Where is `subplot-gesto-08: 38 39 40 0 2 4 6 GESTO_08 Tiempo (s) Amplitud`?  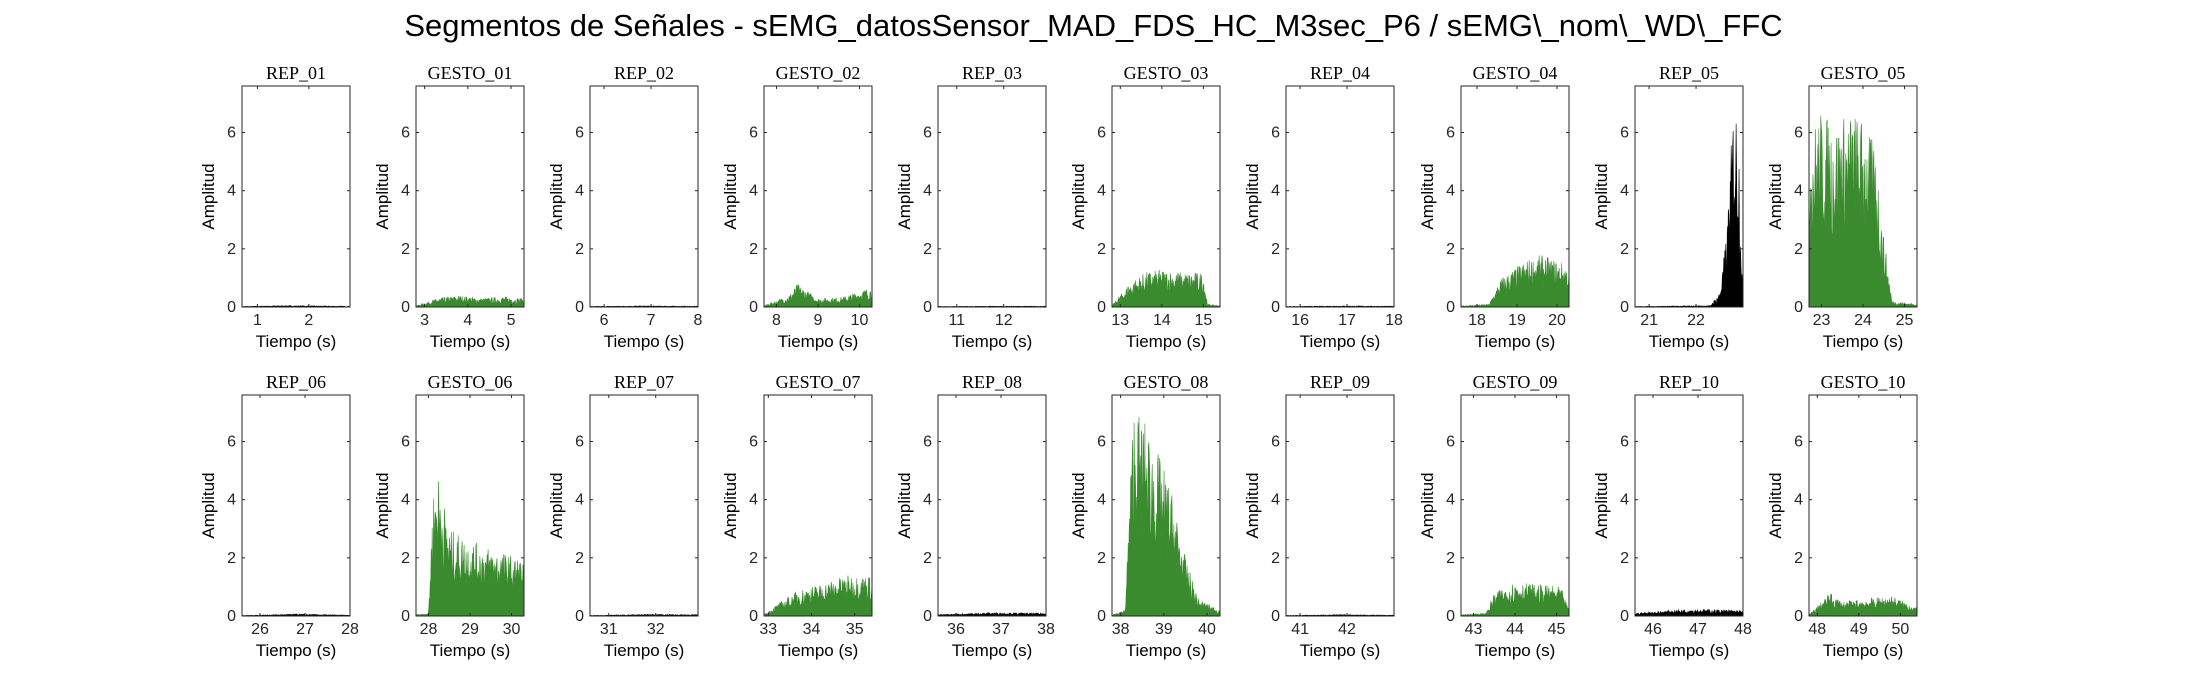
subplot-gesto-08: 38 39 40 0 2 4 6 GESTO_08 Tiempo (s) Amplitud is located at coordinates (1145, 516).